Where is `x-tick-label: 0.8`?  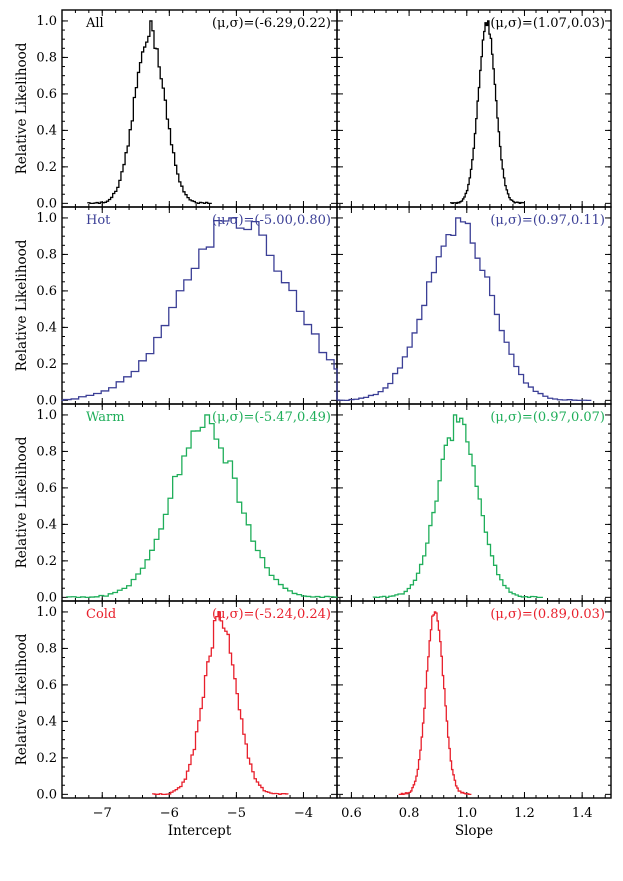 x-tick-label: 0.8 is located at coordinates (409, 813).